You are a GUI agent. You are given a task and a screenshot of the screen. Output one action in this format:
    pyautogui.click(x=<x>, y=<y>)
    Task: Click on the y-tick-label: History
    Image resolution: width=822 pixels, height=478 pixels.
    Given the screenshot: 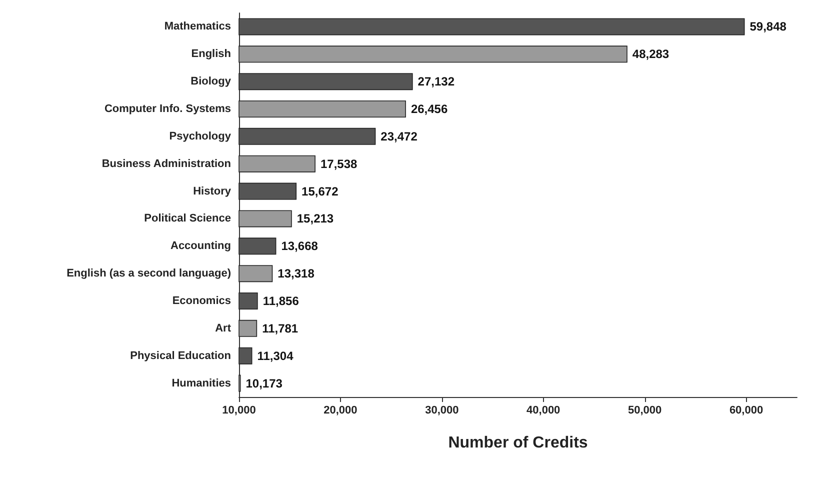 What is the action you would take?
    pyautogui.click(x=212, y=191)
    